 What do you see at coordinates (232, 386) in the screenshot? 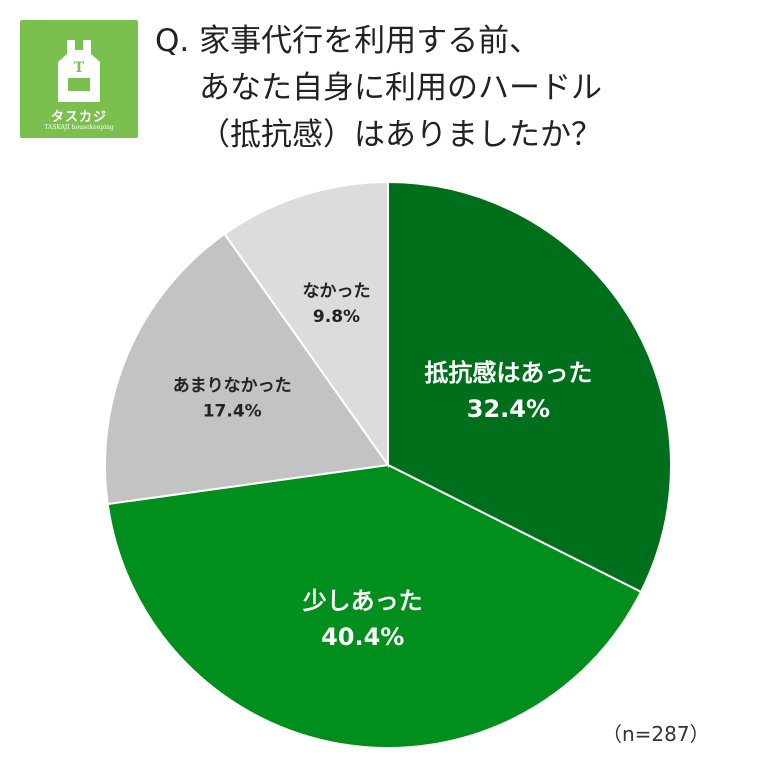
I see `slice-label-3: あまりなかった` at bounding box center [232, 386].